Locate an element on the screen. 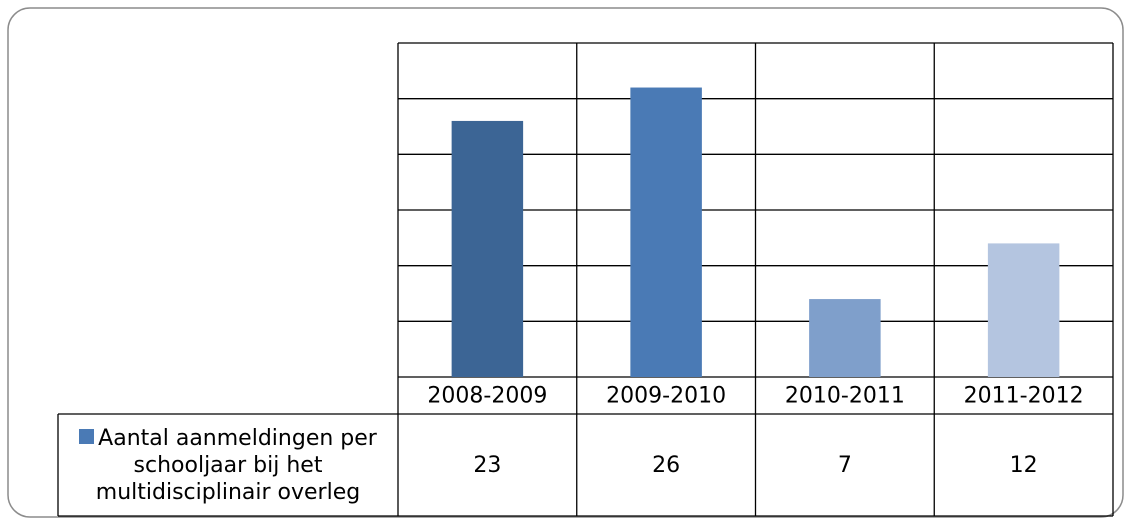 Image resolution: width=1131 pixels, height=525 pixels. legend-swatch is located at coordinates (87, 436).